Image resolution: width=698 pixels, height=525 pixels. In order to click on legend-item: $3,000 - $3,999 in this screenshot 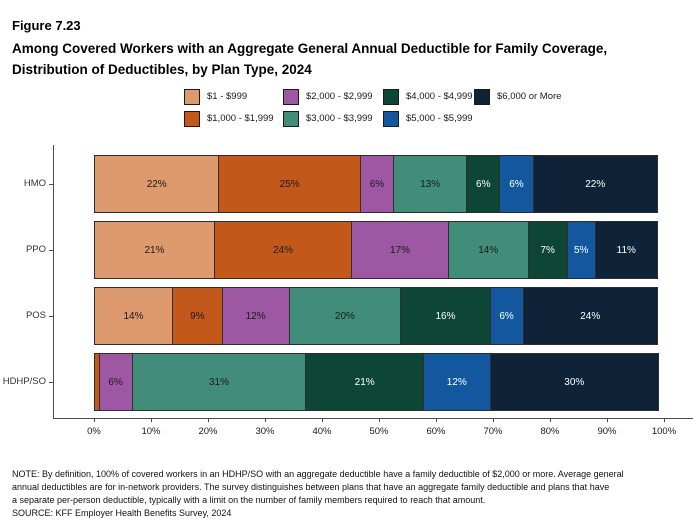, I will do `click(328, 118)`.